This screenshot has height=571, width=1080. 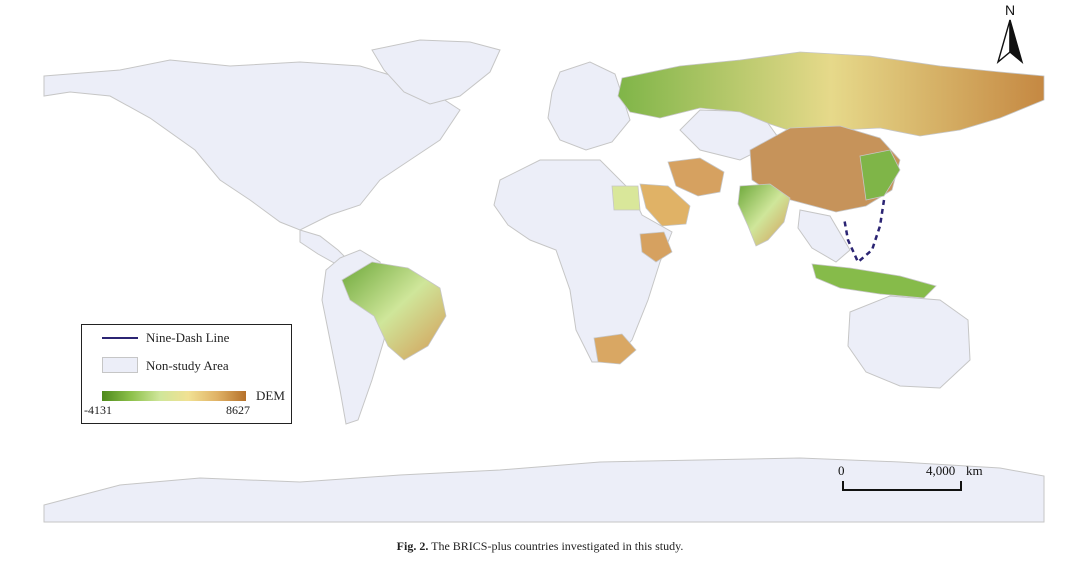 I want to click on scale-bar-start: 0, so click(x=841, y=470).